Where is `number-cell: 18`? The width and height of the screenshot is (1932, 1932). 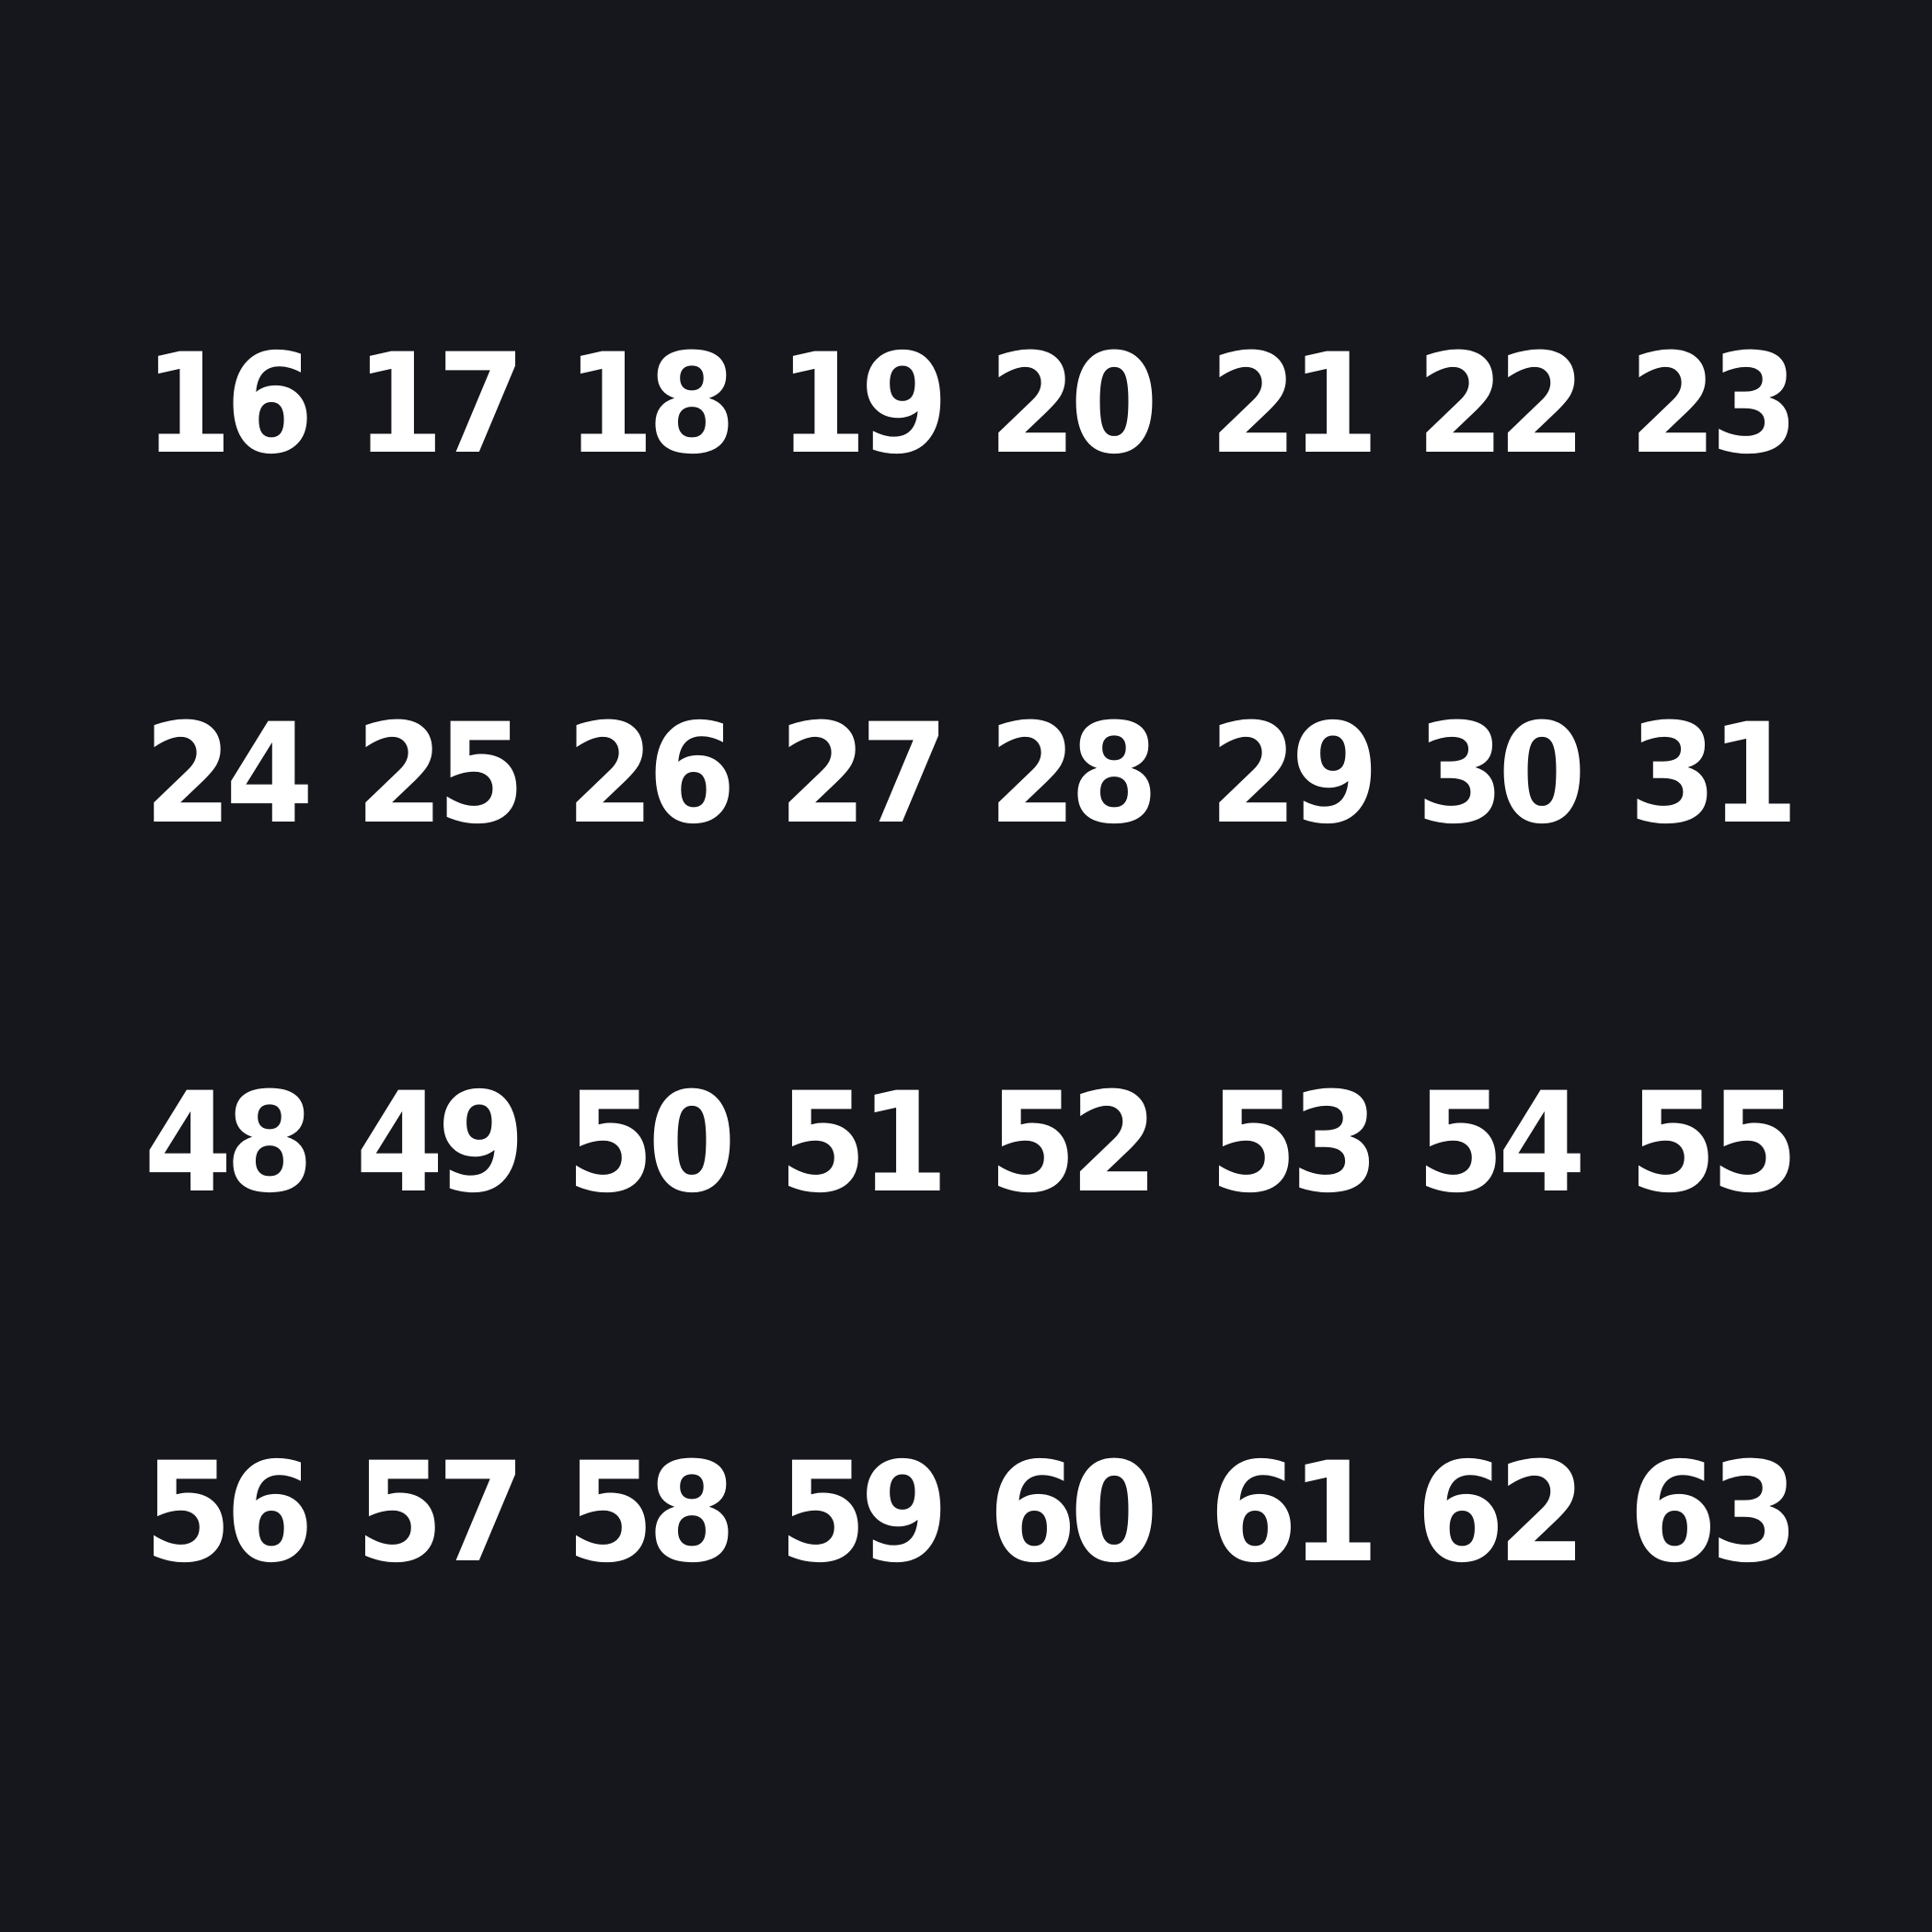
number-cell: 18 is located at coordinates (651, 405).